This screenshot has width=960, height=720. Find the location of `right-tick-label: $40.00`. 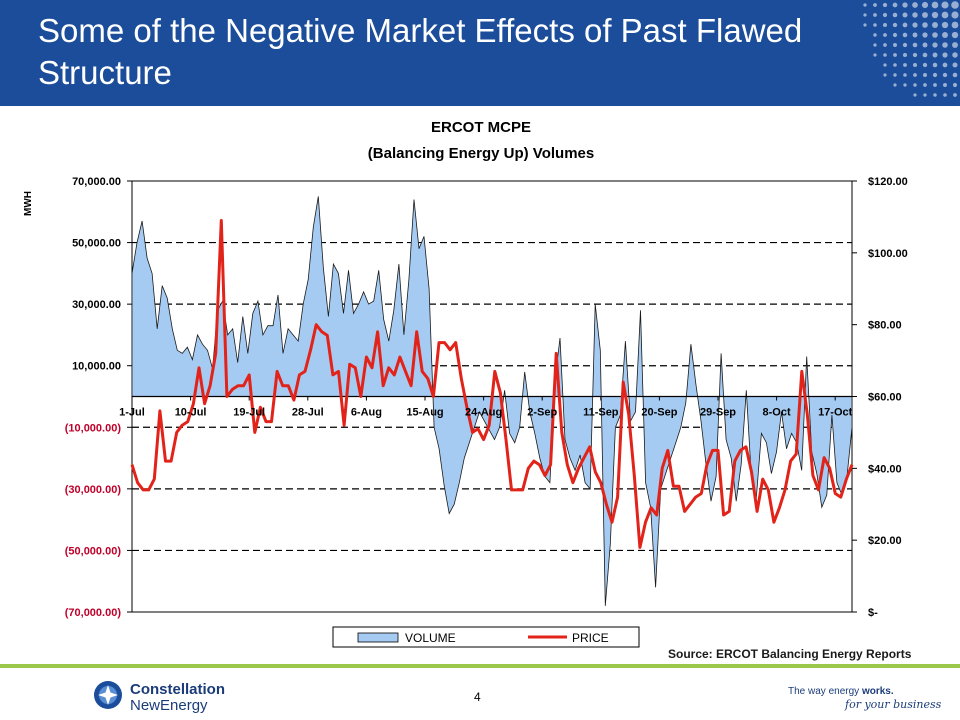

right-tick-label: $40.00 is located at coordinates (885, 469).